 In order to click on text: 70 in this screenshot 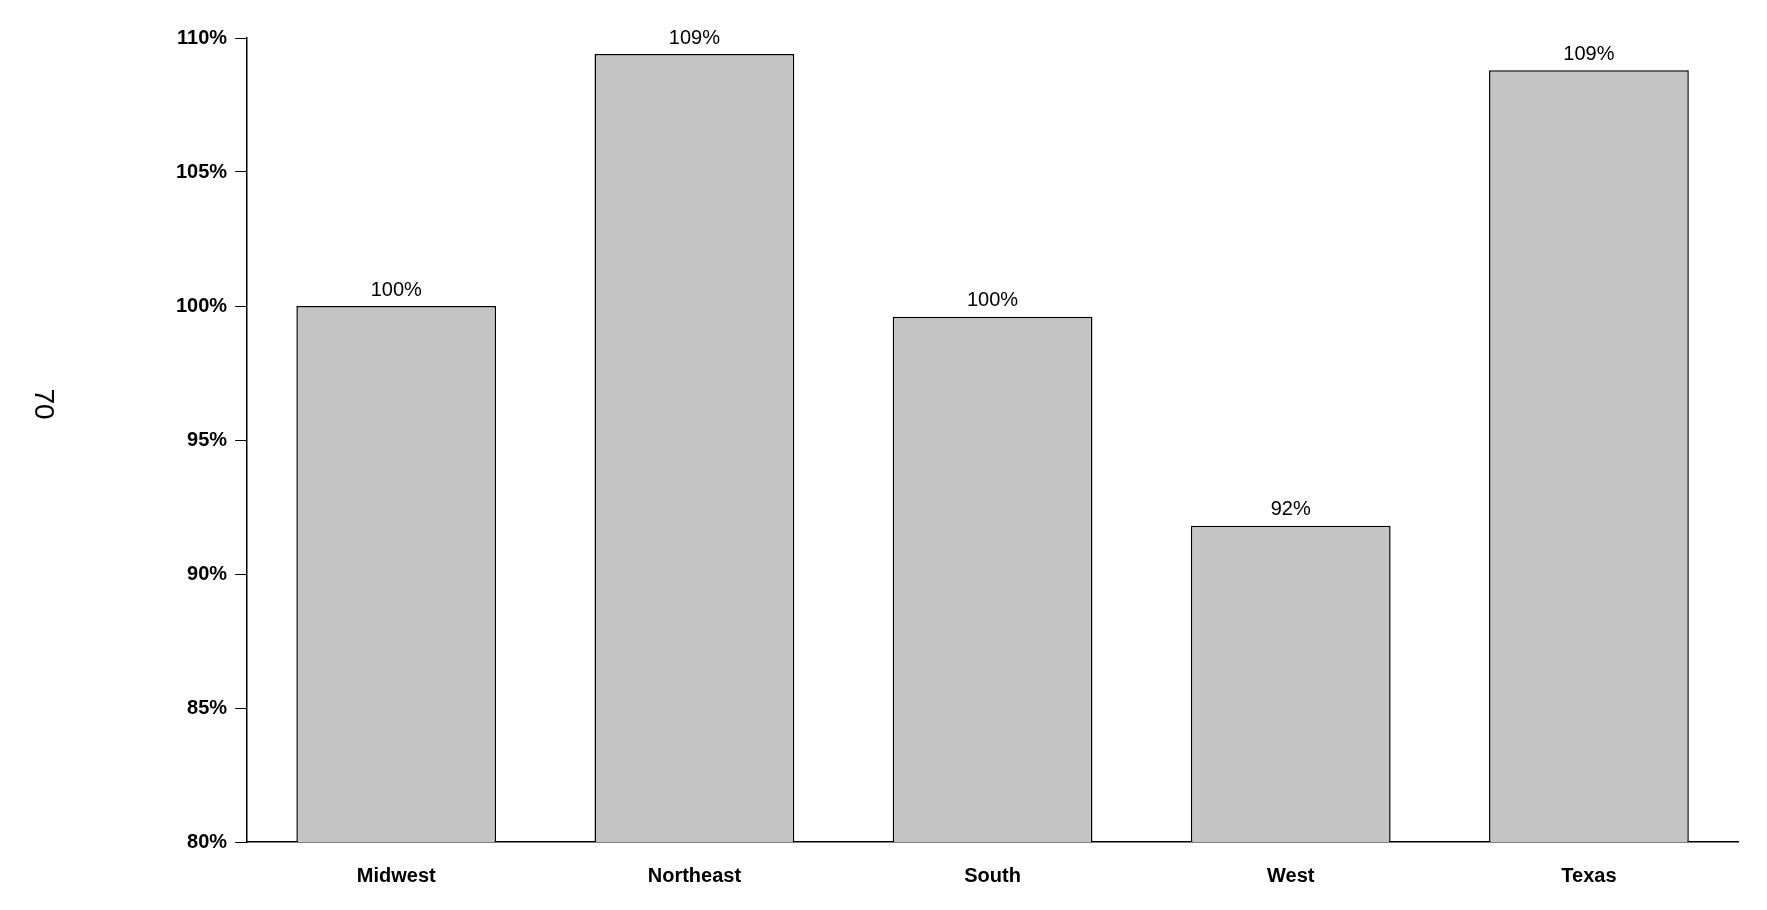, I will do `click(43, 404)`.